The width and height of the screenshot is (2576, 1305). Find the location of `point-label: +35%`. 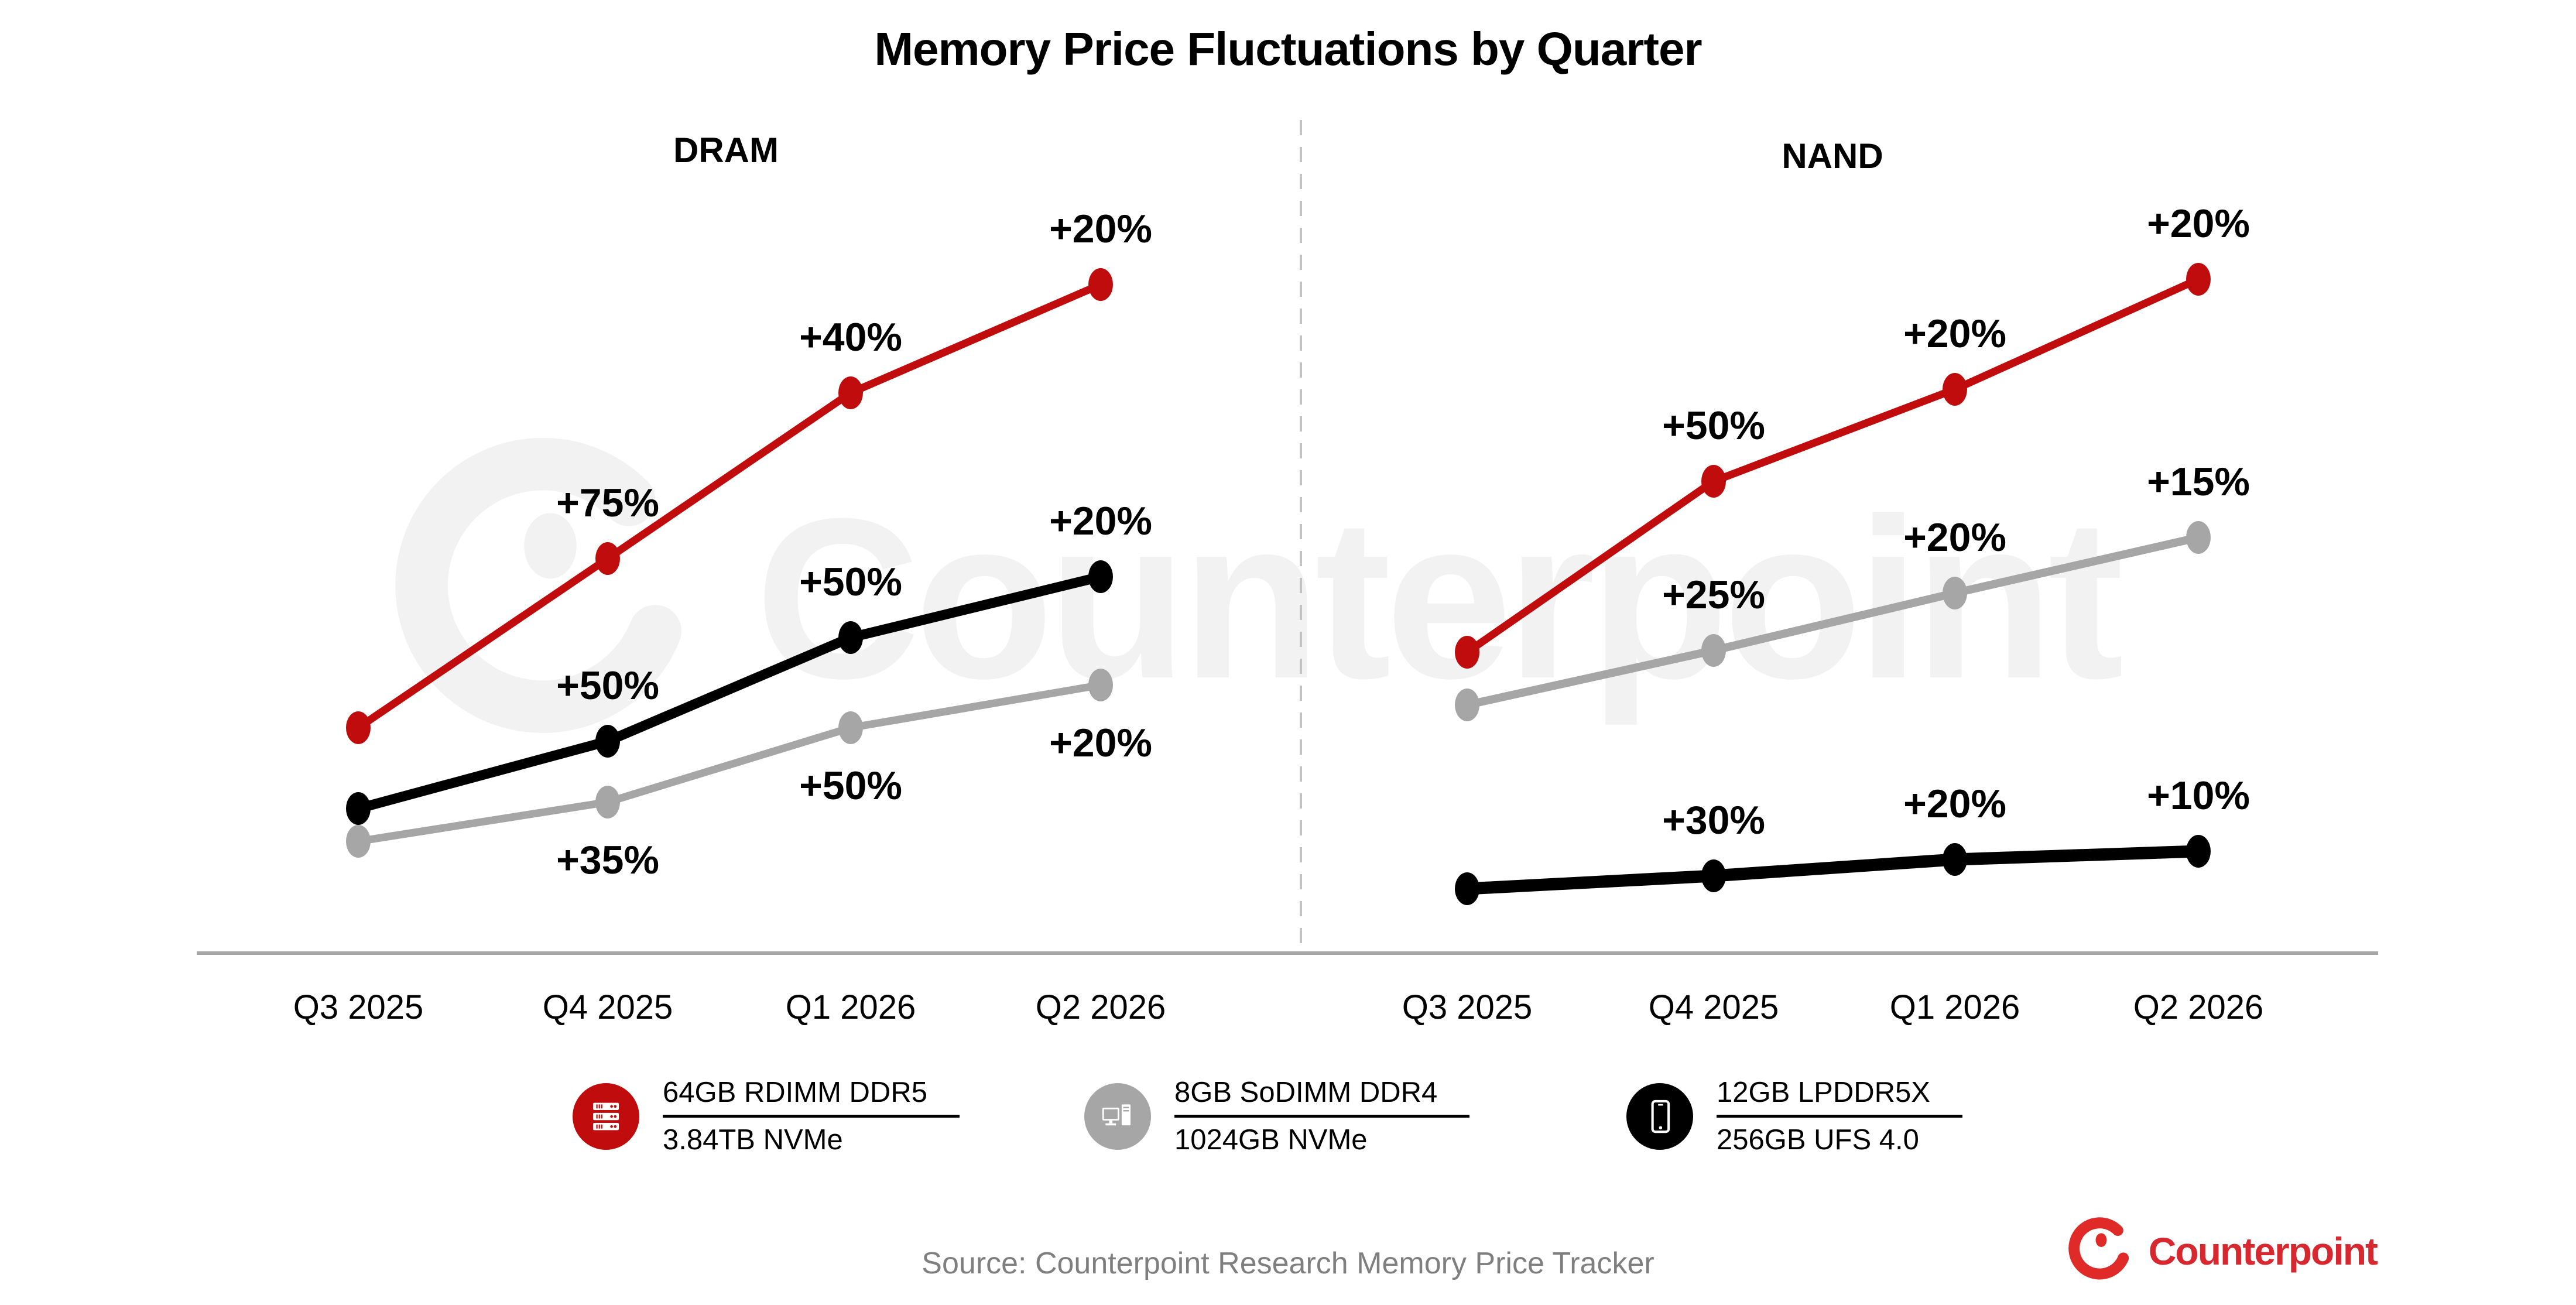

point-label: +35% is located at coordinates (608, 860).